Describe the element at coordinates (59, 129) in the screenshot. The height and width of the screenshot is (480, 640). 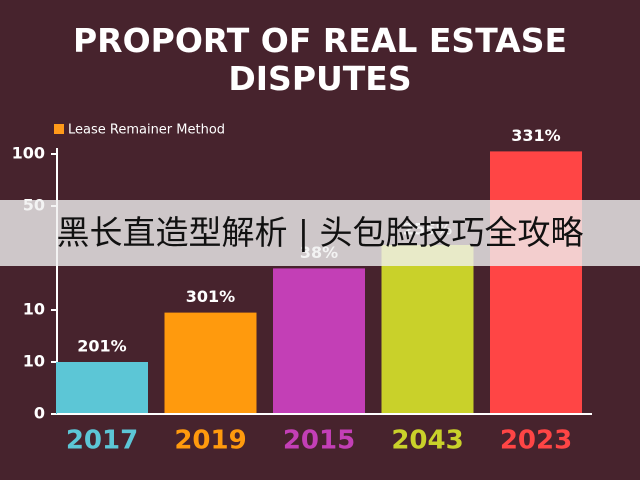
I see `legend-swatch` at that location.